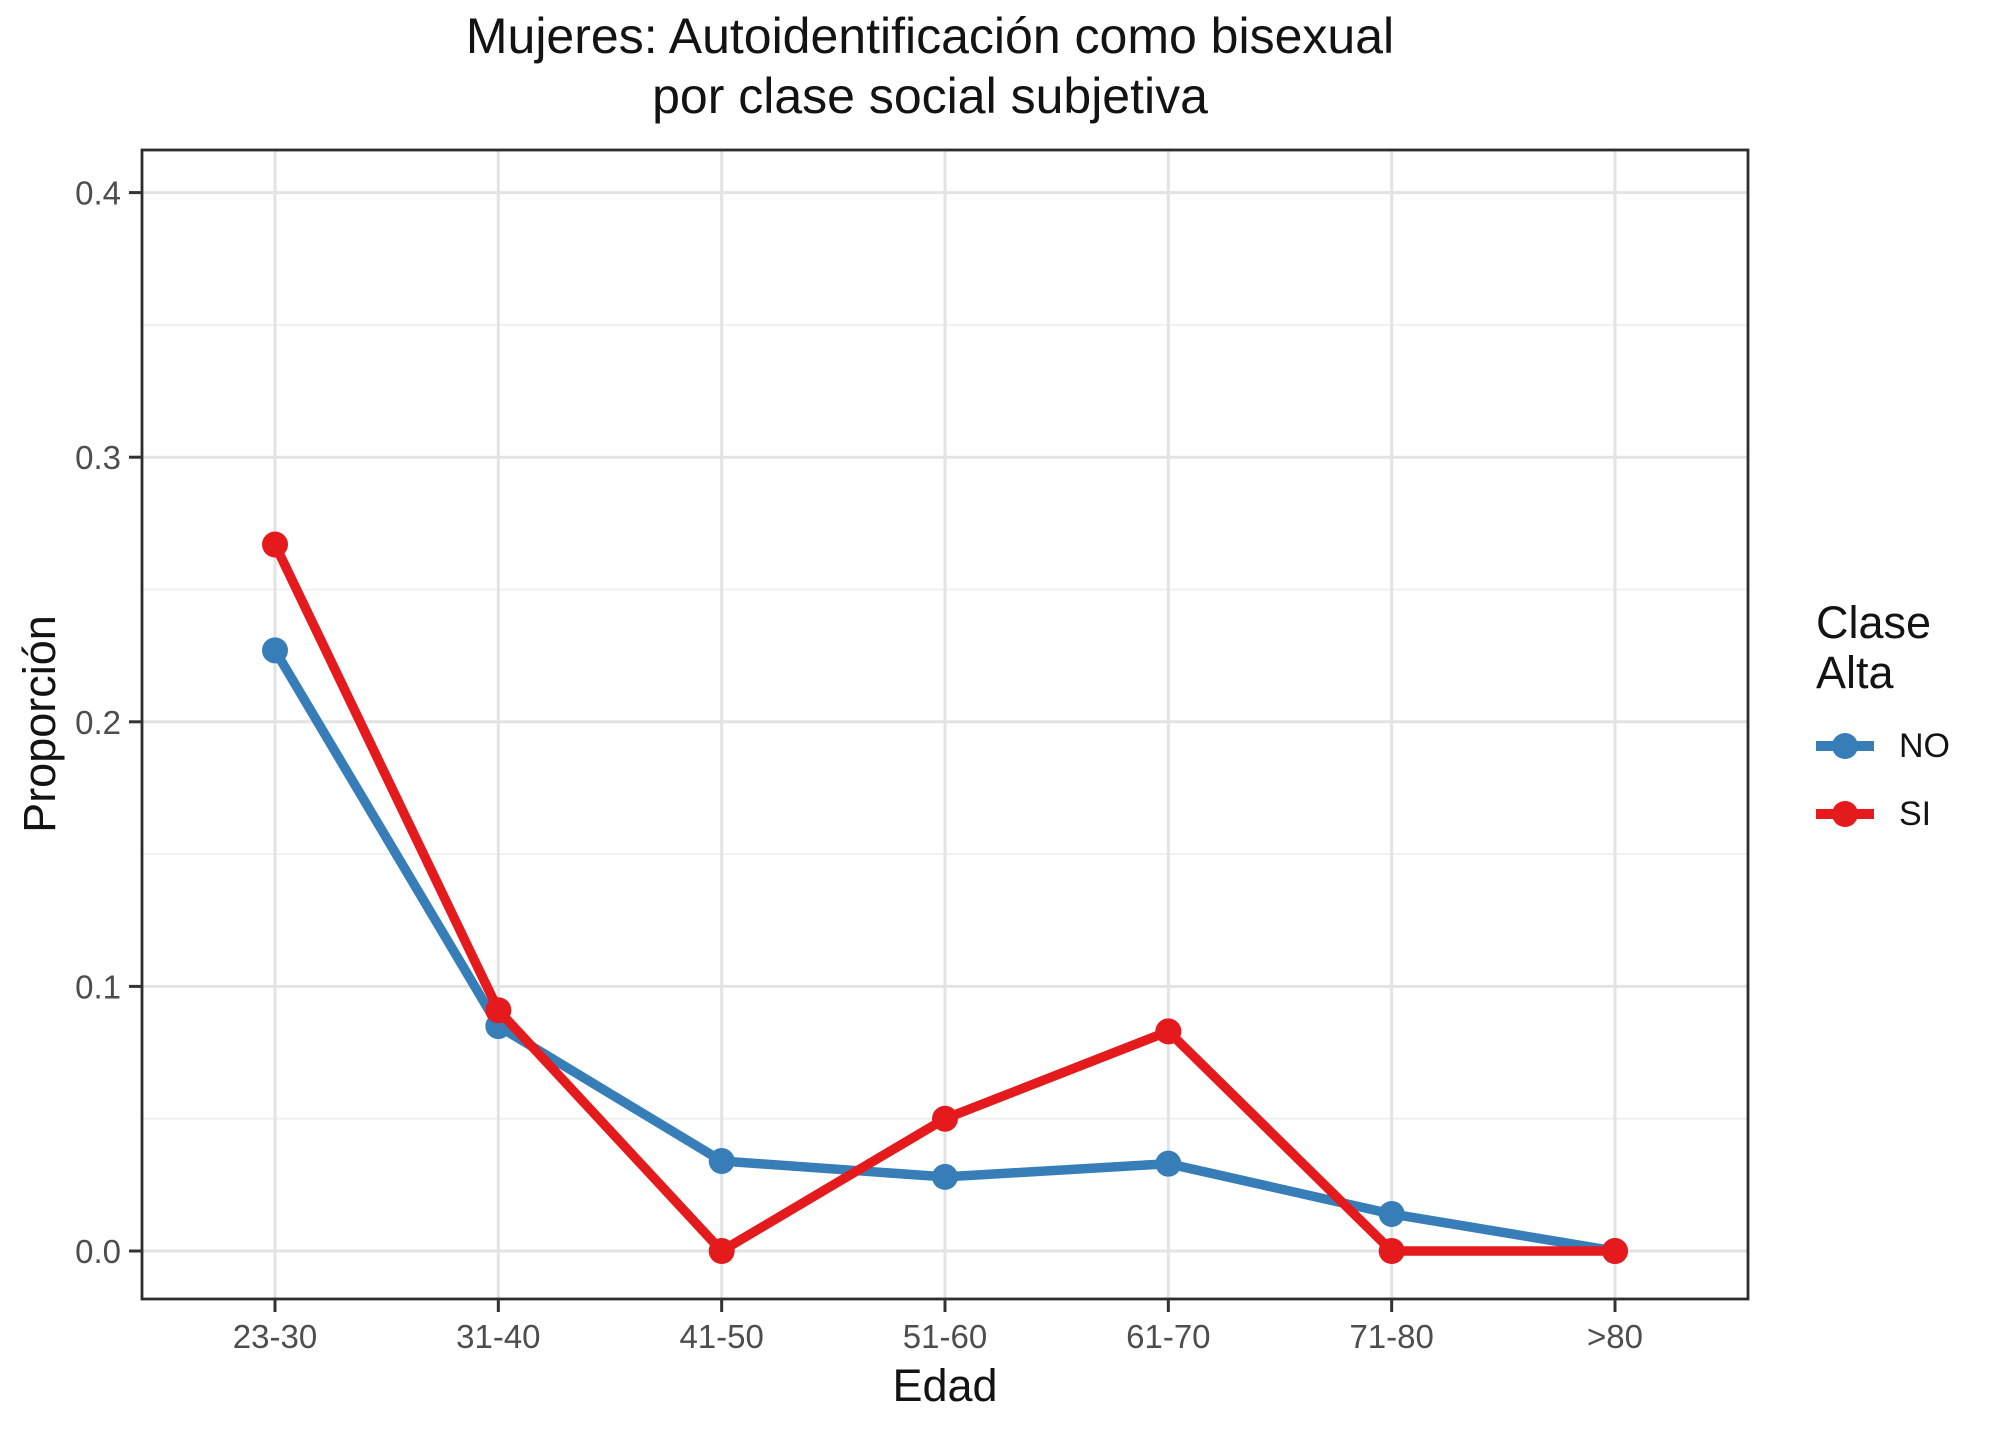  I want to click on x-tick-label: 61-70, so click(1168, 1336).